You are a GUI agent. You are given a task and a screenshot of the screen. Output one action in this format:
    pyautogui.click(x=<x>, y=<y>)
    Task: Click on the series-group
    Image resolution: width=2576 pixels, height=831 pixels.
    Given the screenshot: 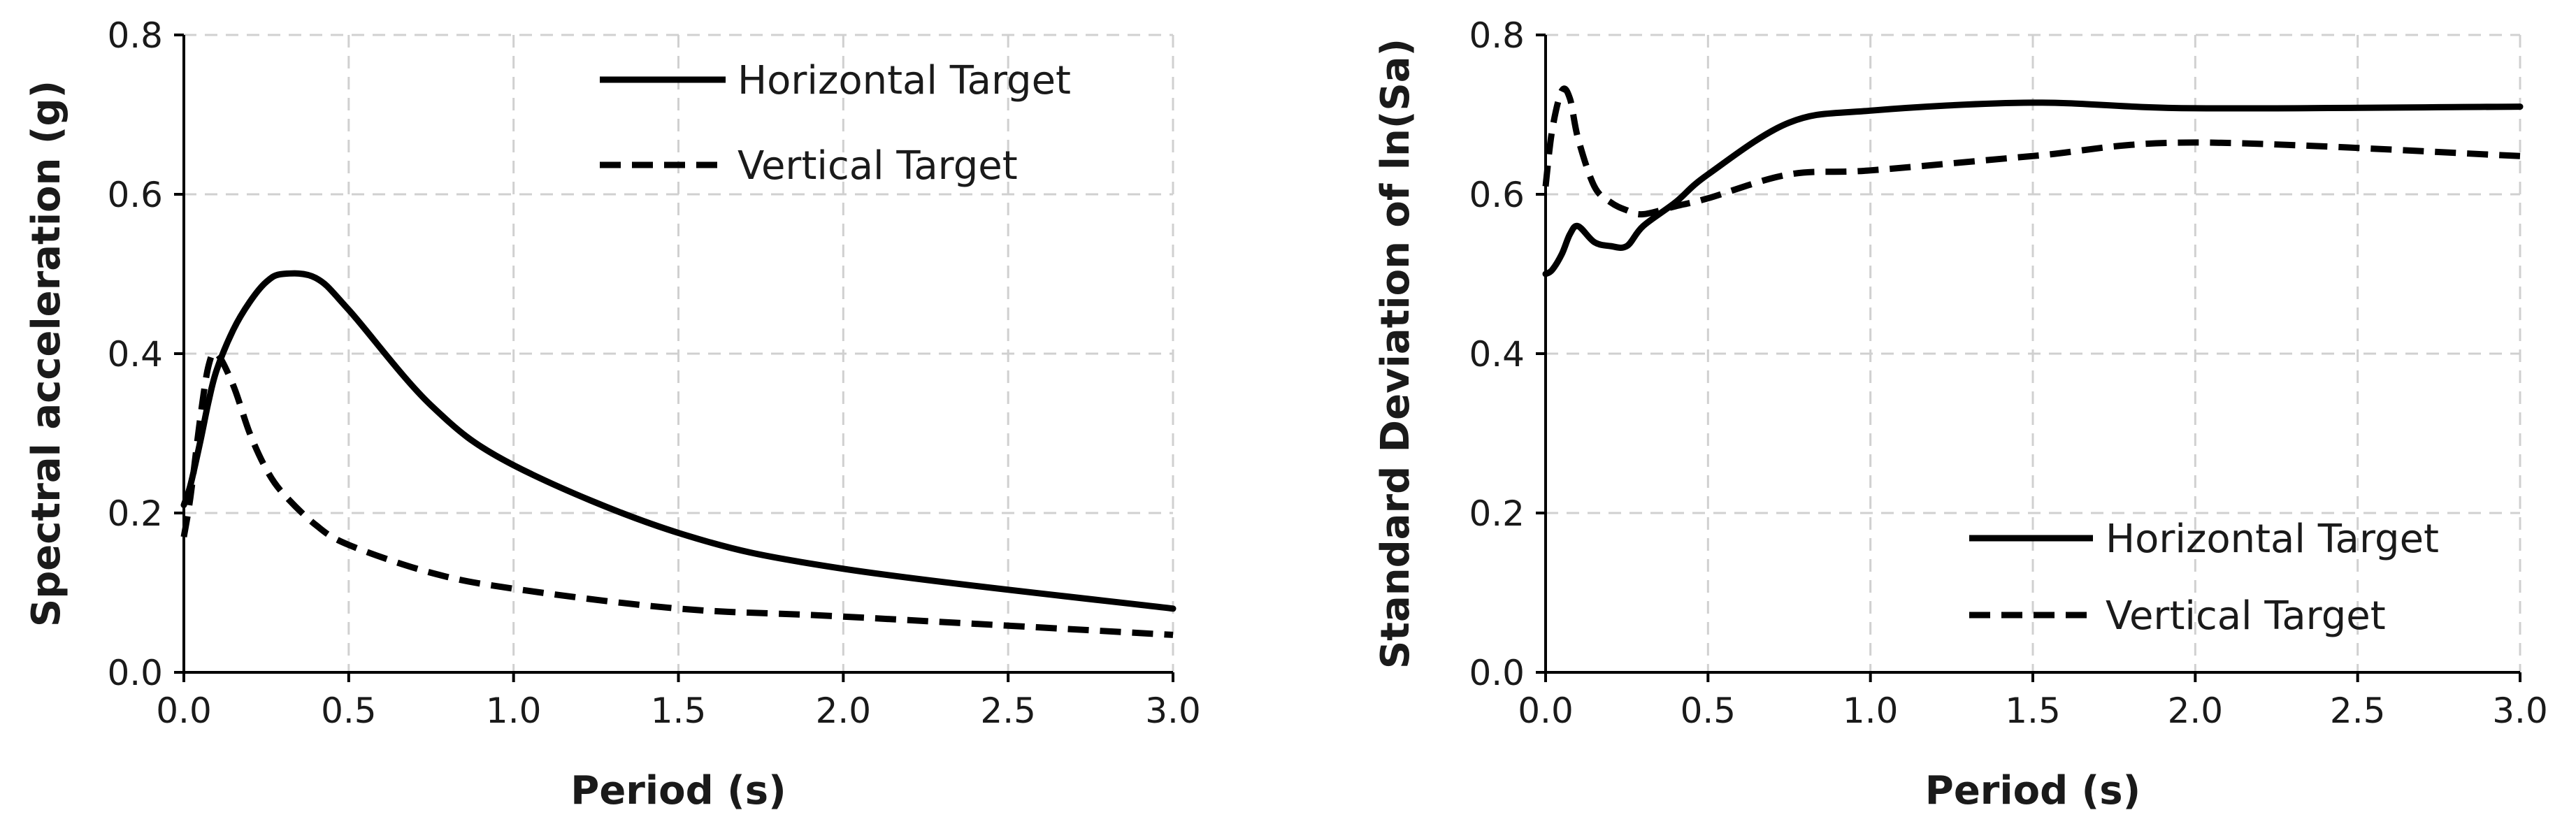 What is the action you would take?
    pyautogui.click(x=2033, y=181)
    